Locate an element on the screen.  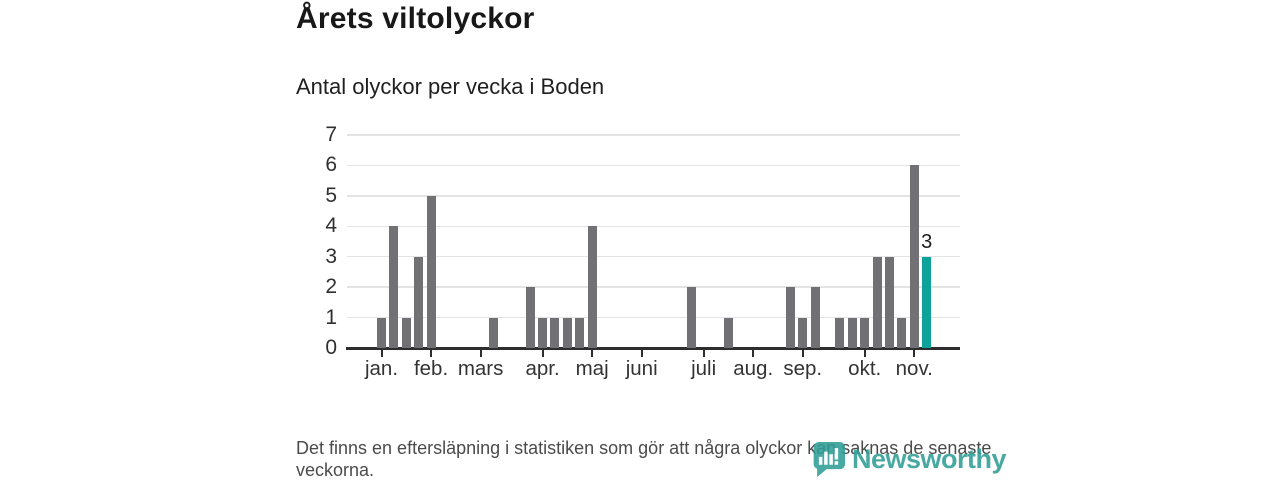
x-tick-mark-aug is located at coordinates (753, 353).